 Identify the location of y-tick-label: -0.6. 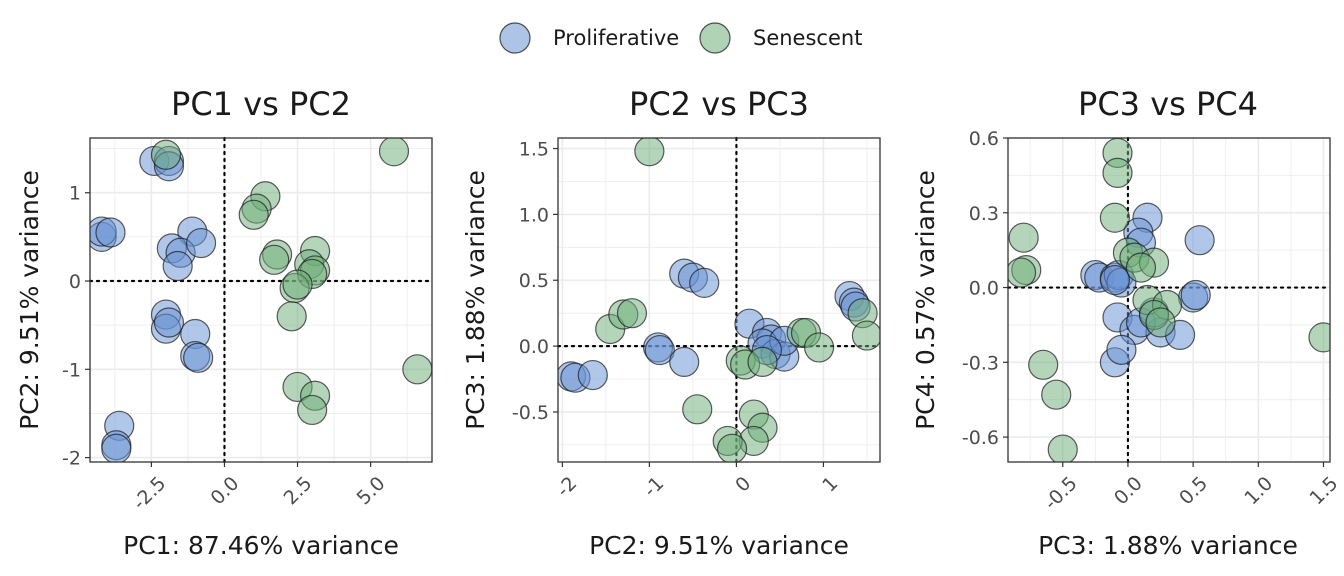
(980, 438).